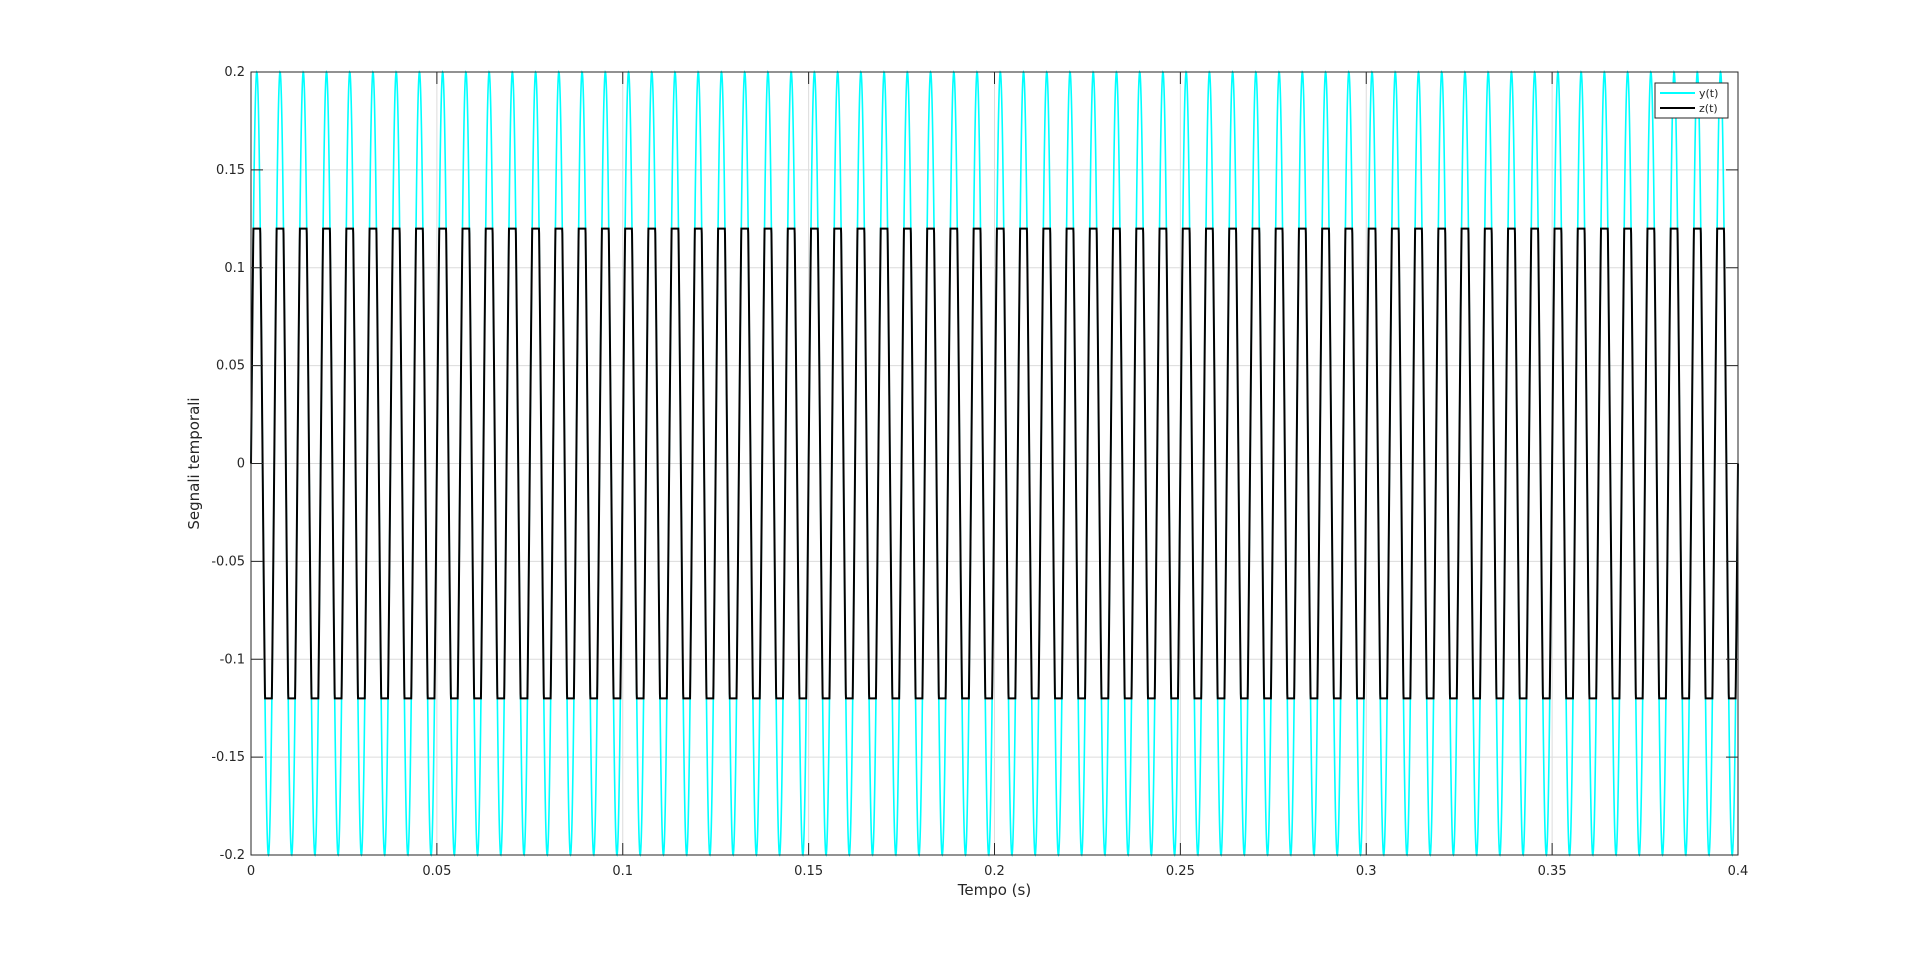 The image size is (1920, 965). Describe the element at coordinates (1552, 871) in the screenshot. I see `x-tick-label: 0.35` at that location.